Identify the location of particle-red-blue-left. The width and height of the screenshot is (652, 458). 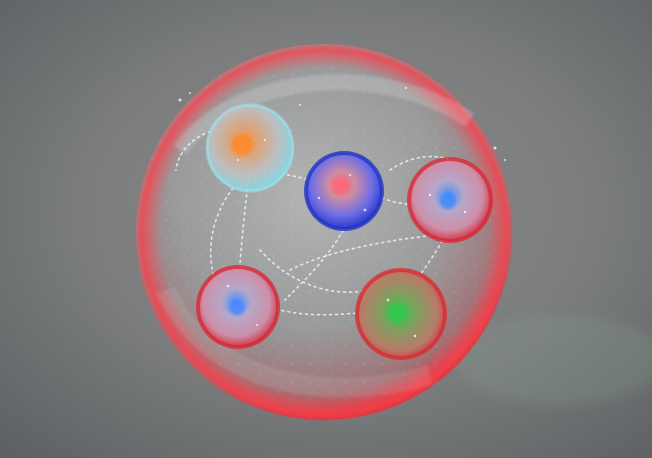
(238, 307).